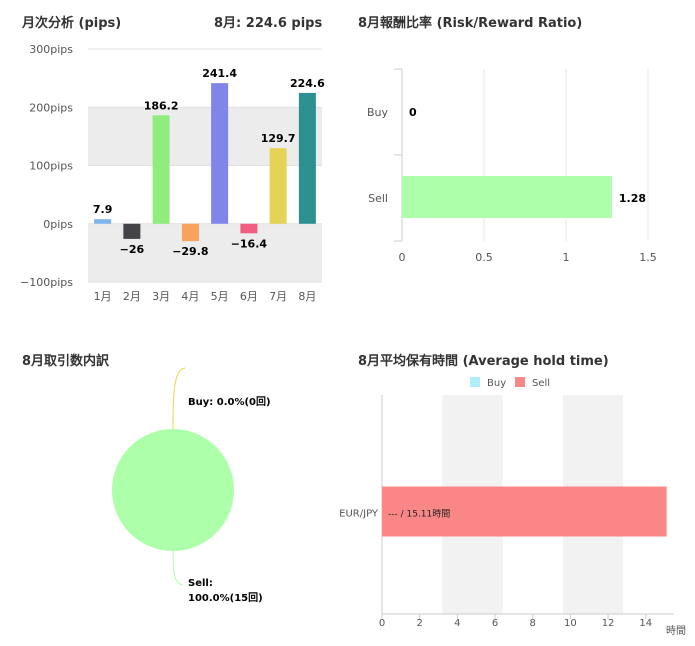 The height and width of the screenshot is (646, 695). What do you see at coordinates (483, 361) in the screenshot?
I see `hold-title: 8月平均保有時間 (Average hold time)` at bounding box center [483, 361].